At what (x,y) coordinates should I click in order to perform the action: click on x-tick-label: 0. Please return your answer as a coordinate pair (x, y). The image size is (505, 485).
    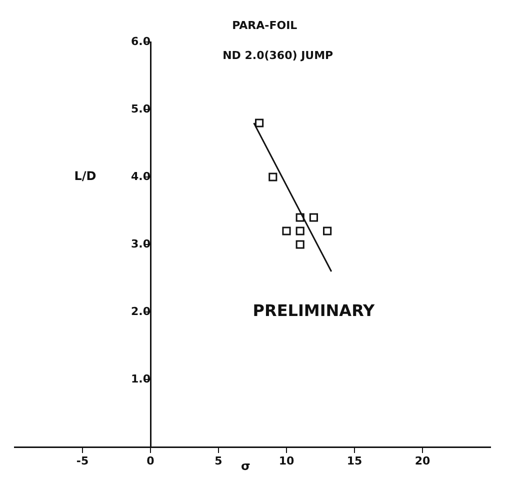
    Looking at the image, I should click on (150, 461).